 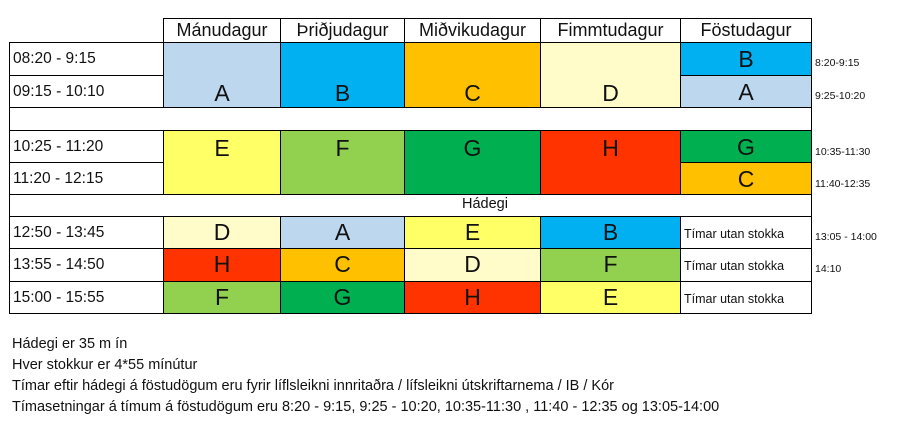 What do you see at coordinates (86, 59) in the screenshot?
I see `time-slot-1: 08:20 - 9:15` at bounding box center [86, 59].